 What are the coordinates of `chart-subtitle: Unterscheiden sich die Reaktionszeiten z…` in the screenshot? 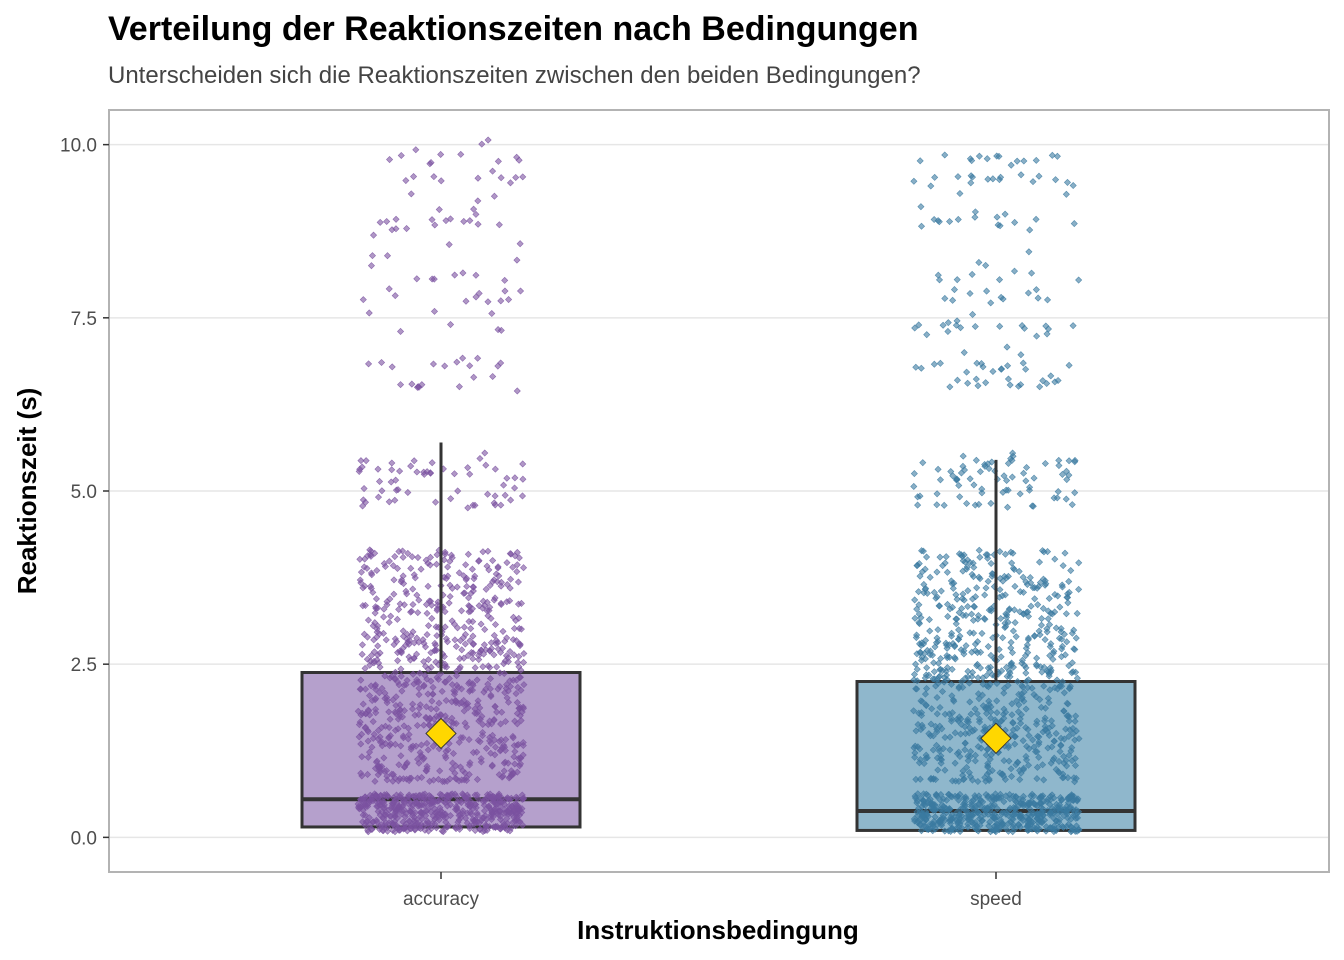 It's located at (514, 75).